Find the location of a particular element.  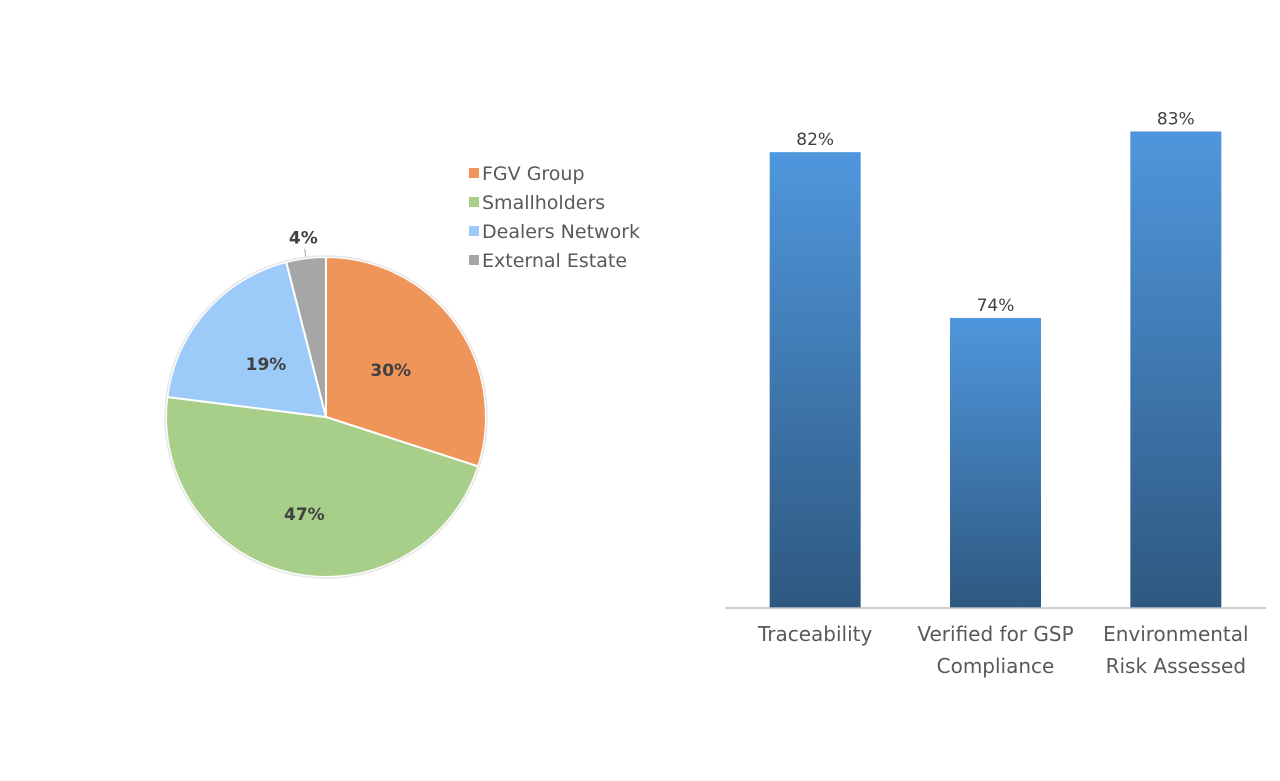

pie-label-external-estate: 4% is located at coordinates (303, 239).